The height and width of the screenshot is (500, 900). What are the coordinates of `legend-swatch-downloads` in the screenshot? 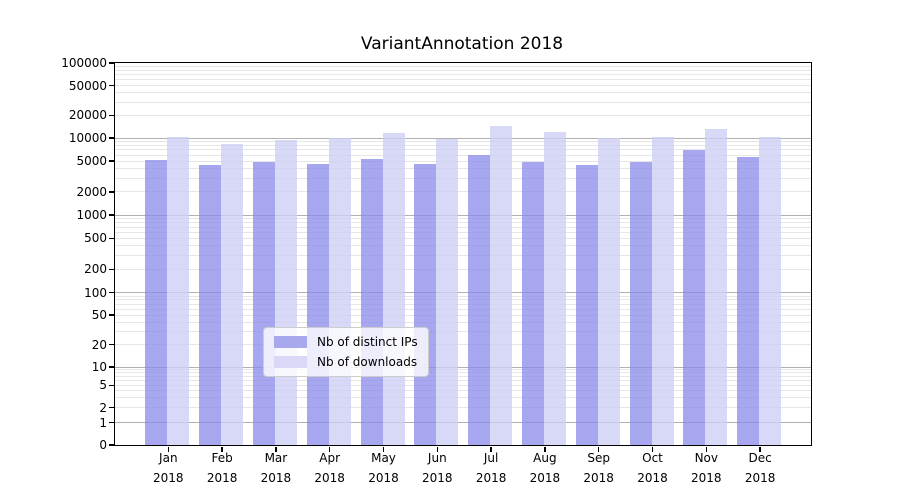 It's located at (290, 362).